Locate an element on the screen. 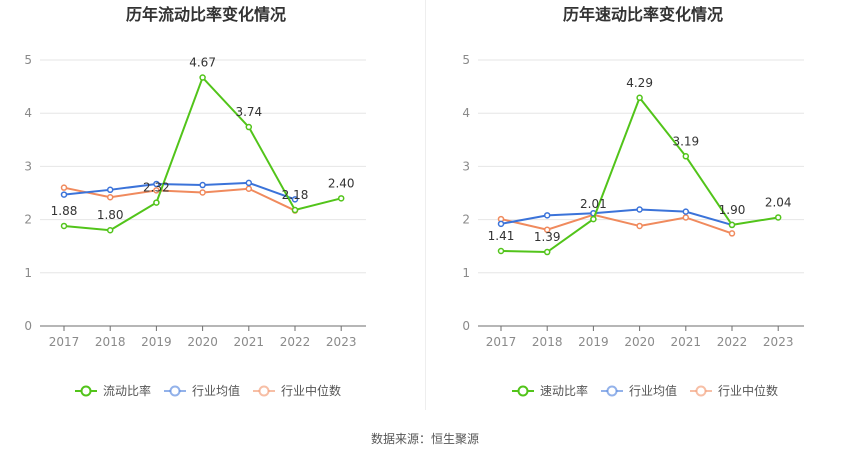 This screenshot has height=459, width=850. legend-label: 速动比率 is located at coordinates (564, 390).